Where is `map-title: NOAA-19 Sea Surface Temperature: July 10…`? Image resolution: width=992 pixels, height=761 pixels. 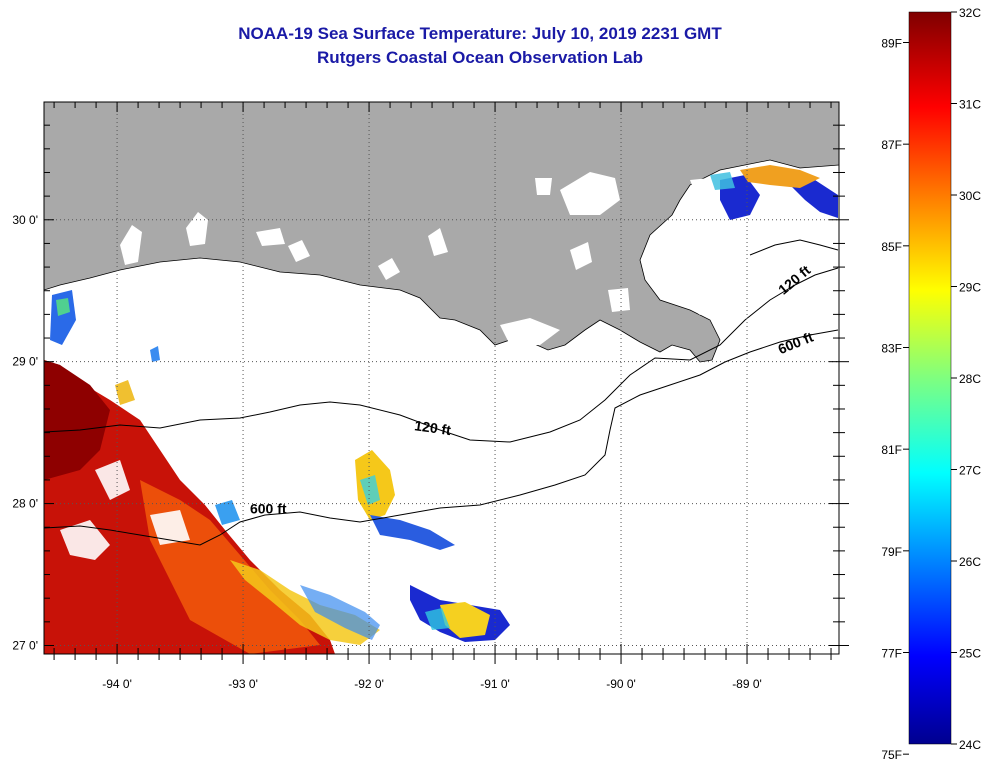
map-title: NOAA-19 Sea Surface Temperature: July 10… is located at coordinates (480, 33).